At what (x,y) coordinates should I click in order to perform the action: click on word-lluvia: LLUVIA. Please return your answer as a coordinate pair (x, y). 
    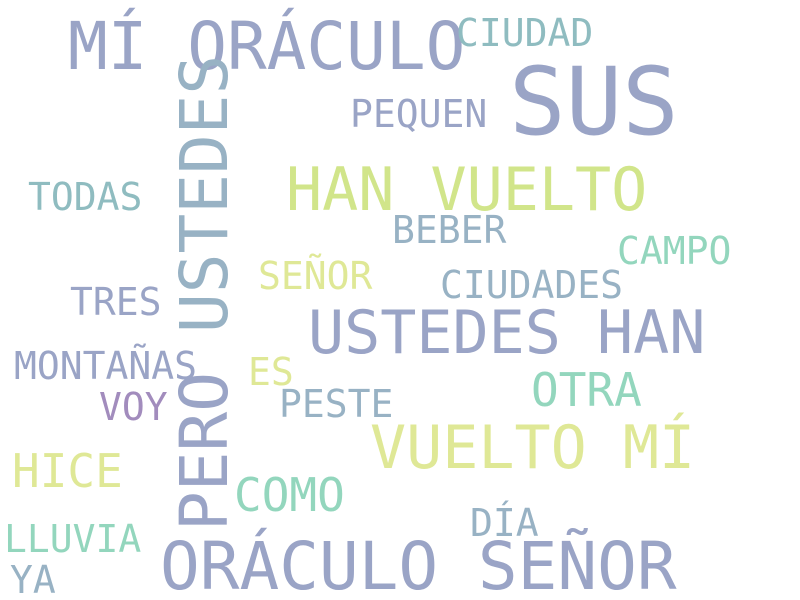
    Looking at the image, I should click on (73, 539).